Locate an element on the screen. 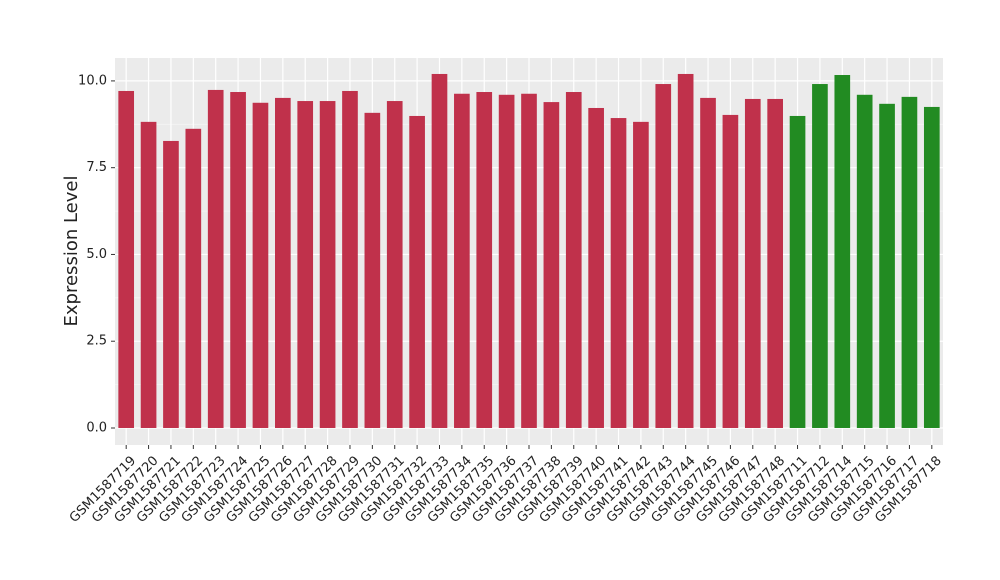 The image size is (1000, 580). y-tick-label: 5.0 is located at coordinates (96, 254).